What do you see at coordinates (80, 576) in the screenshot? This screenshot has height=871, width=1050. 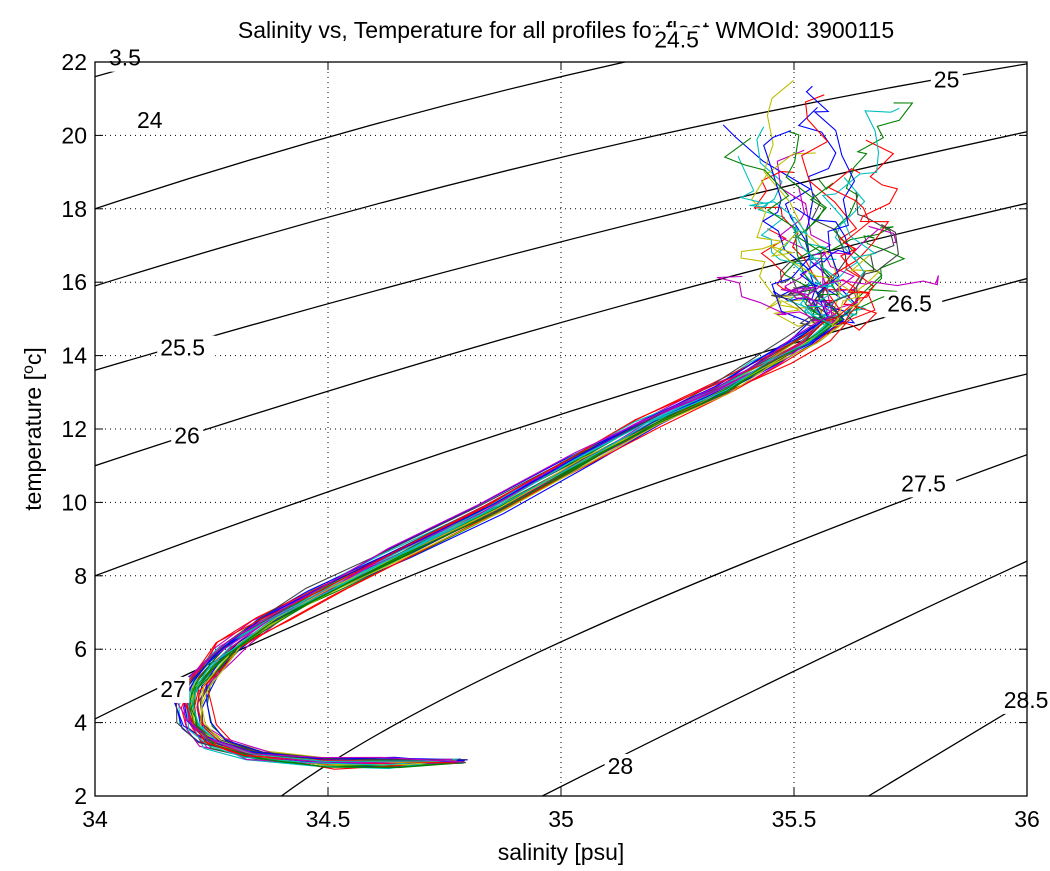 I see `y-tick-label: 8` at bounding box center [80, 576].